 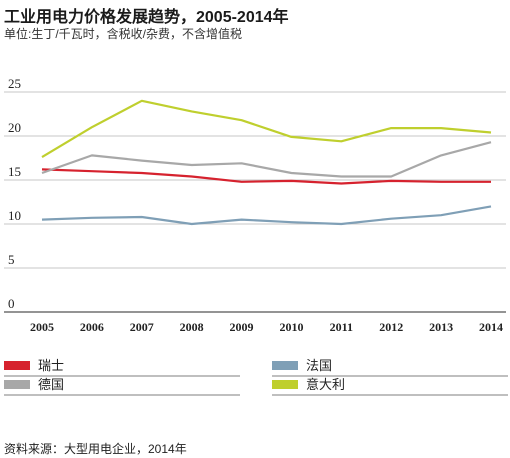 What do you see at coordinates (14, 215) in the screenshot?
I see `y-tick-label: 10` at bounding box center [14, 215].